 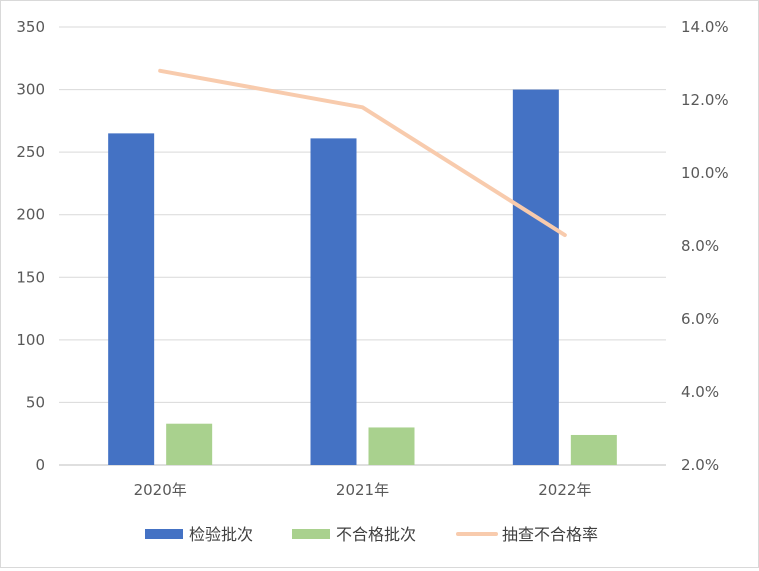 I want to click on left-tick-label: 100, so click(x=30, y=340).